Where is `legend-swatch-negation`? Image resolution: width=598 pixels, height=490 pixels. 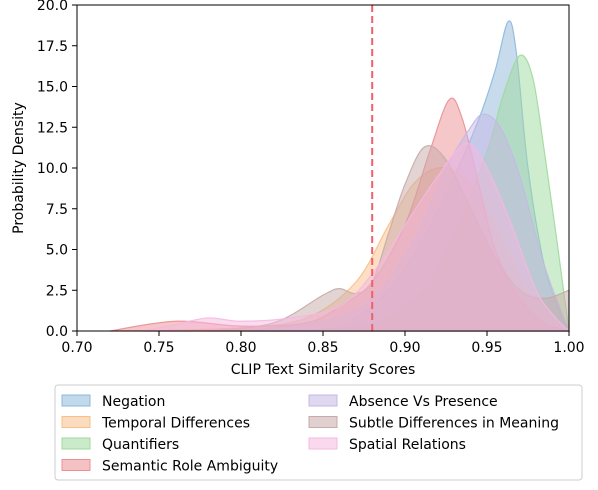 legend-swatch-negation is located at coordinates (76, 400).